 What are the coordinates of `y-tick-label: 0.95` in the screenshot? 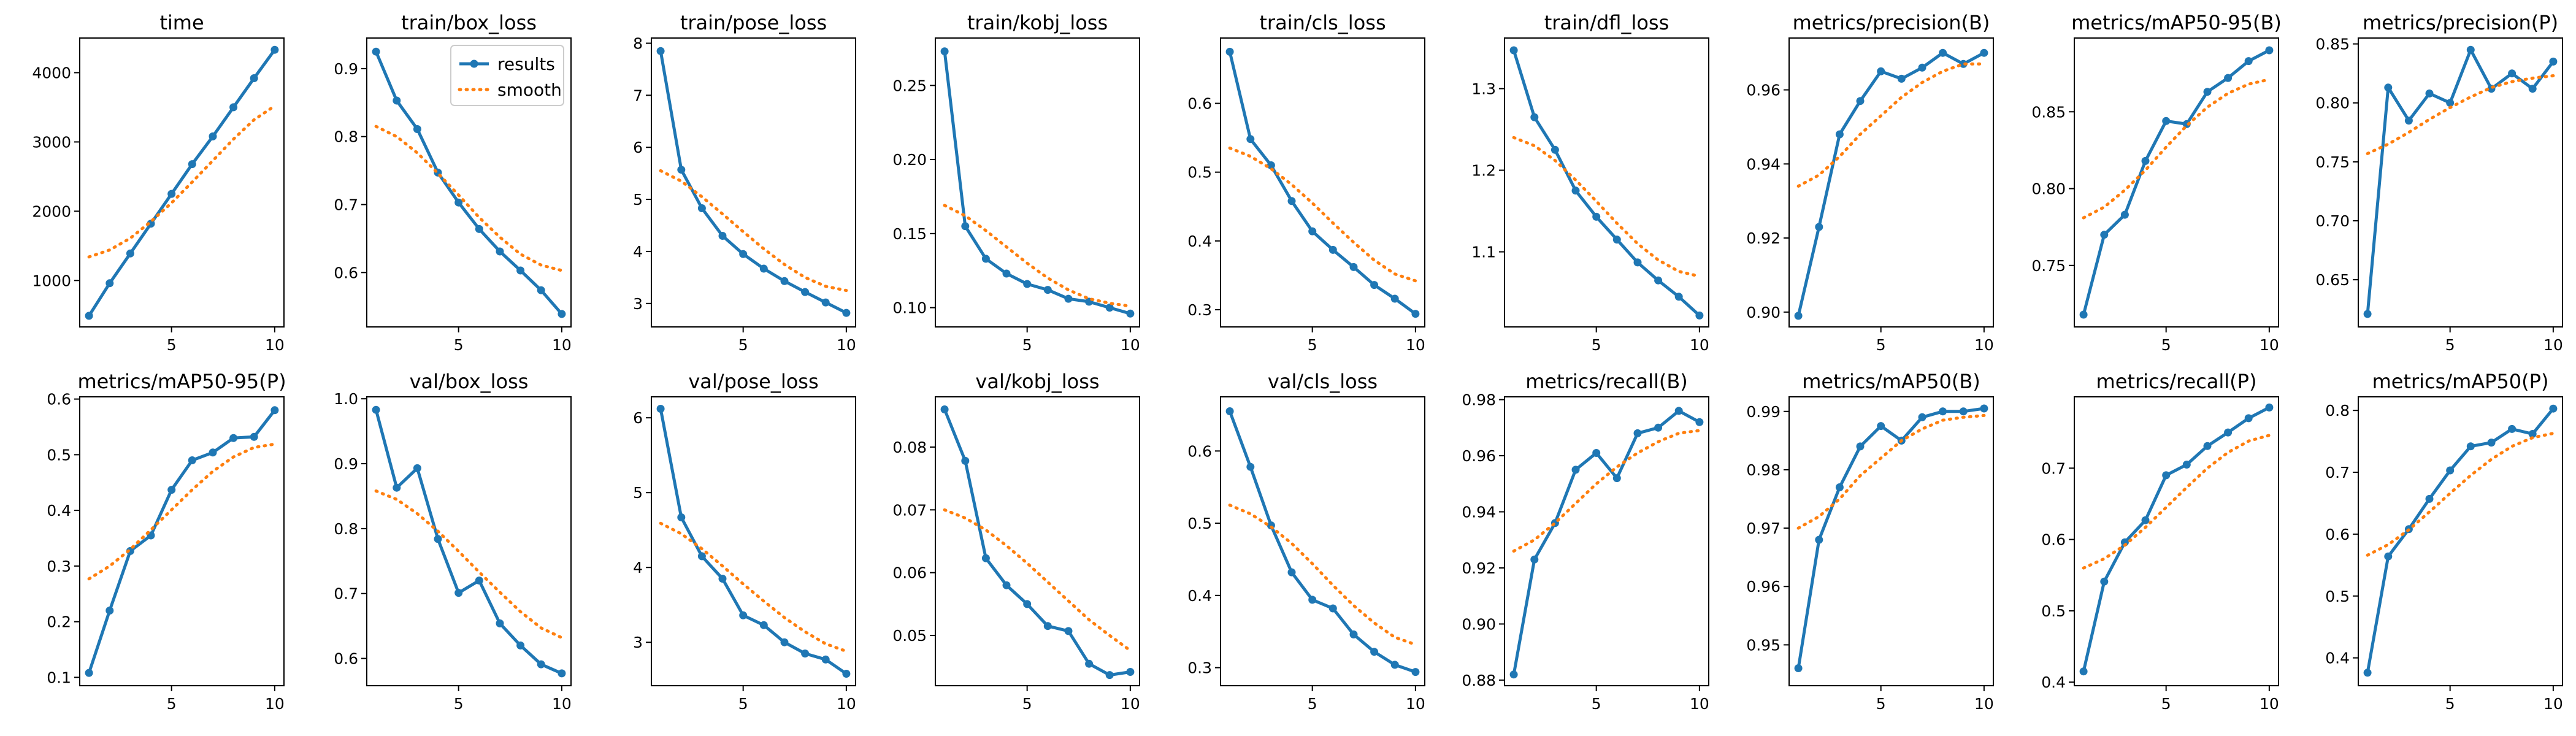 It's located at (1763, 645).